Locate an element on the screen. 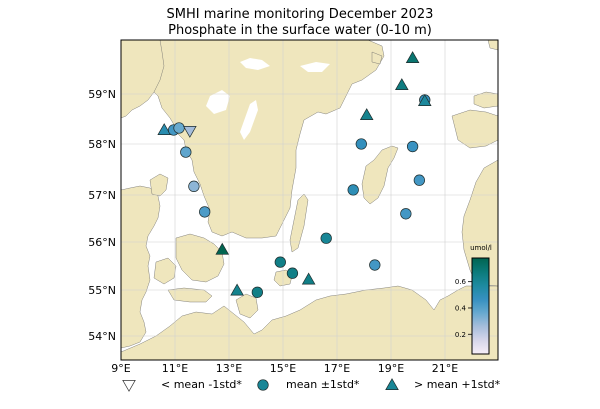  x-axis: 9°E 11°E 13°E 15°E 17°E 19°E 21°E is located at coordinates (284, 368).